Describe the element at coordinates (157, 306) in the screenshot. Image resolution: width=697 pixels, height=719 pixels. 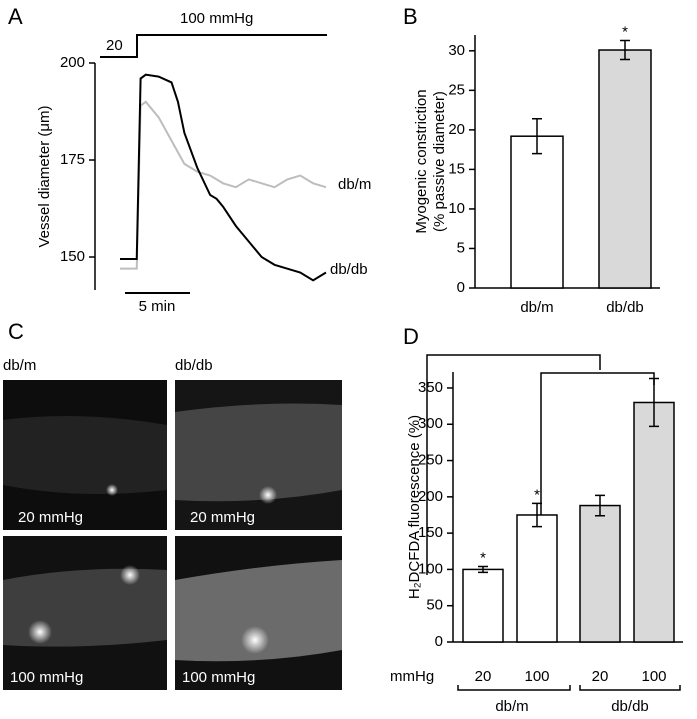
I see `scale-bar-label: 5 min` at that location.